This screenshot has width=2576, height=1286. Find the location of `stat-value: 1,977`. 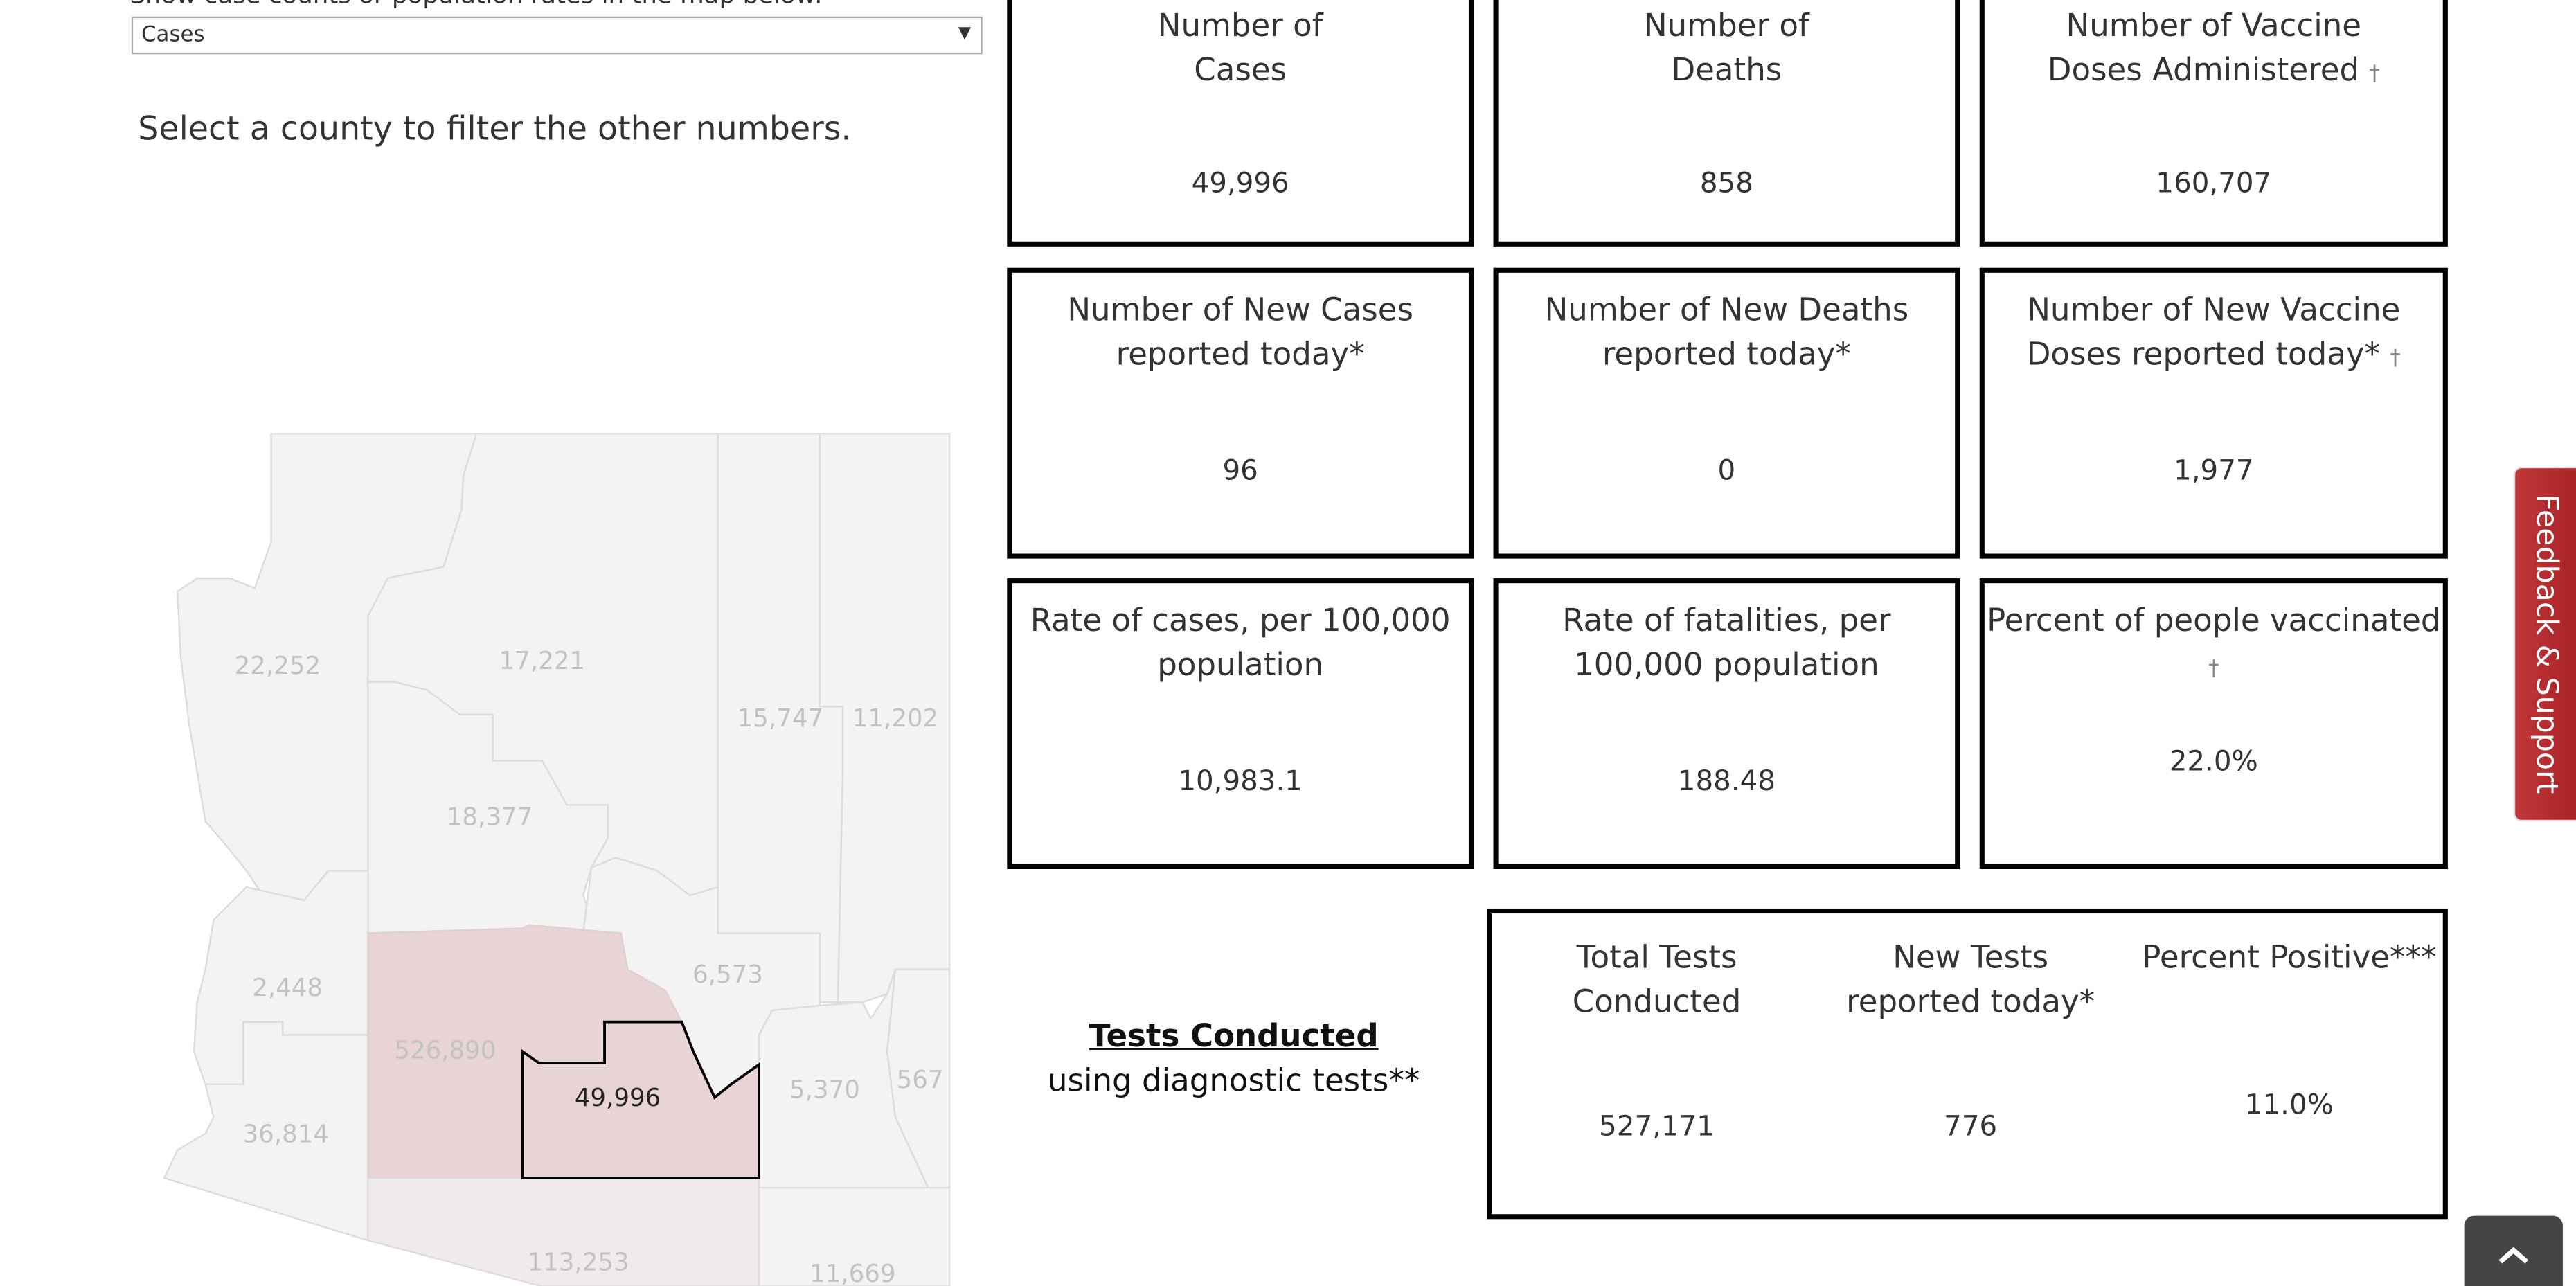

stat-value: 1,977 is located at coordinates (2214, 471).